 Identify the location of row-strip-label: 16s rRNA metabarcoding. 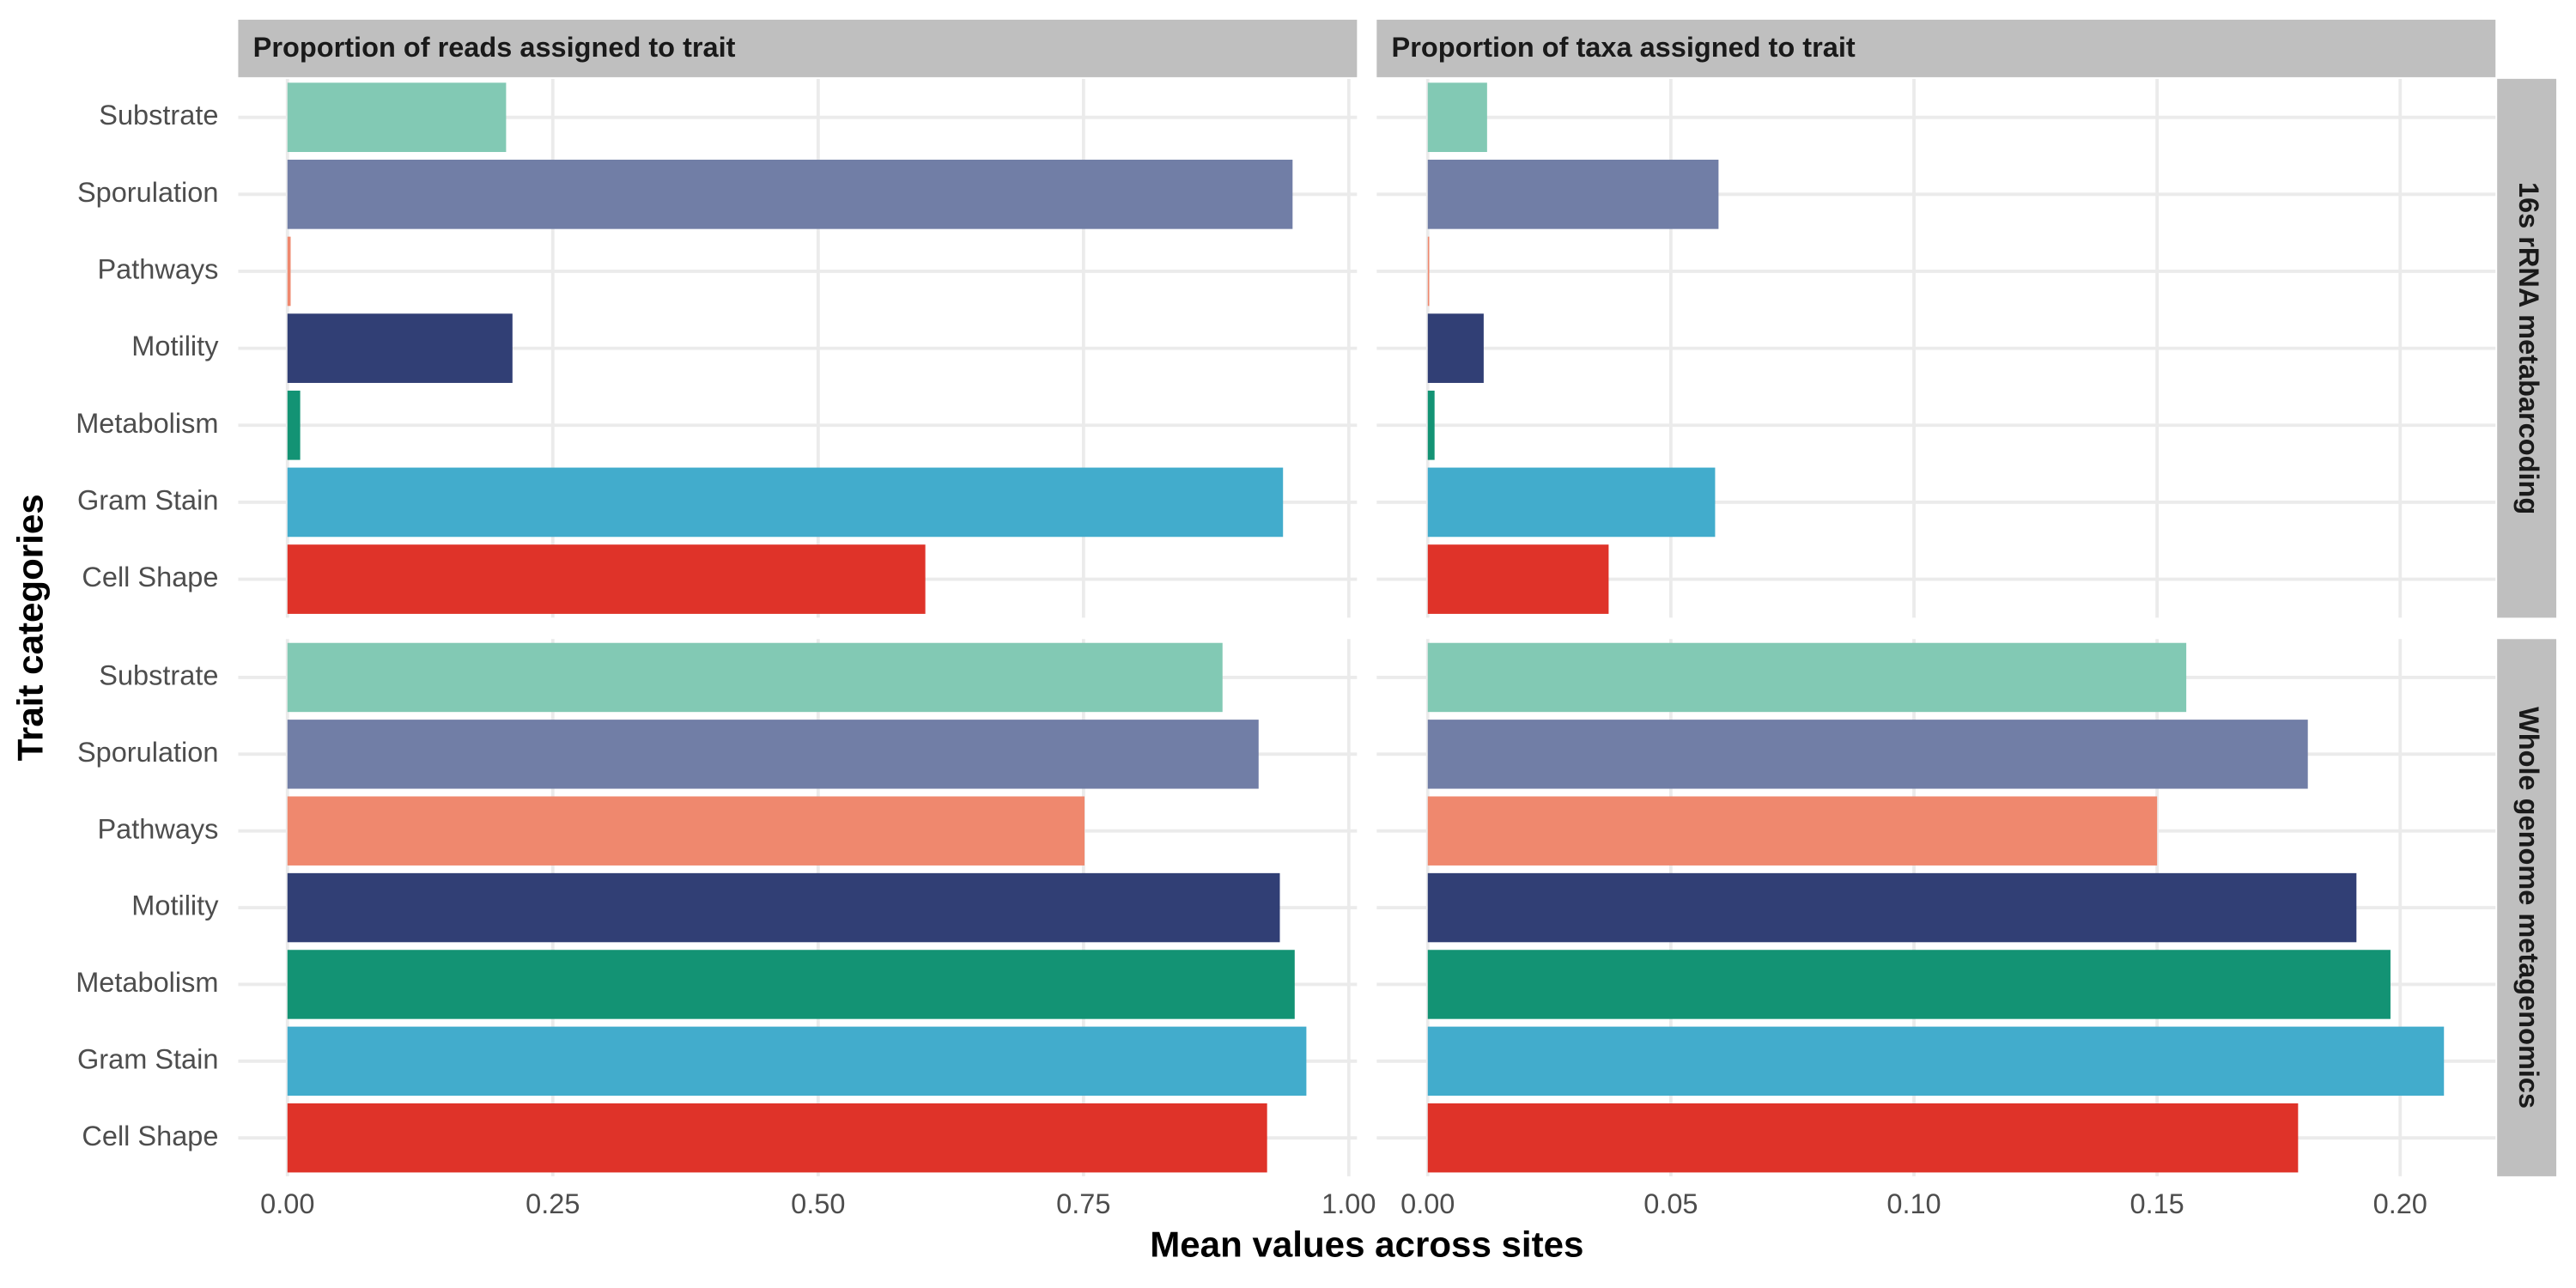
(2529, 348).